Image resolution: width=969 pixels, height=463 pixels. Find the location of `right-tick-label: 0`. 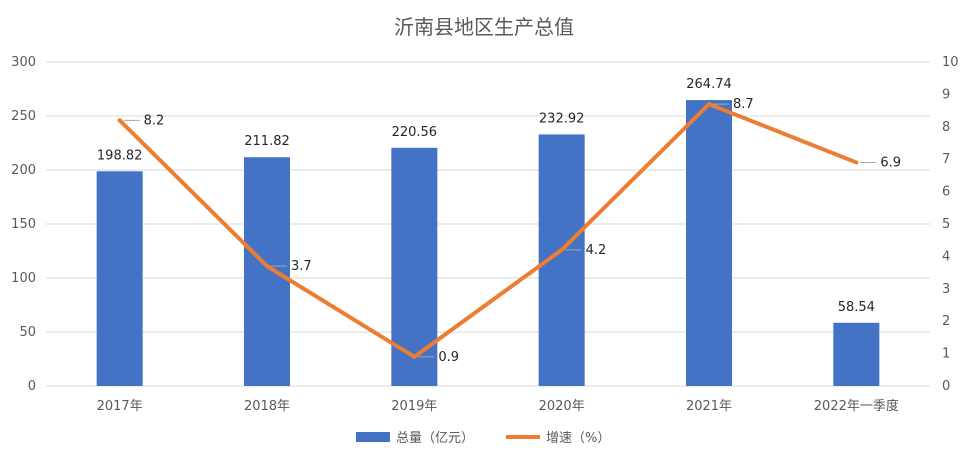

right-tick-label: 0 is located at coordinates (946, 386).